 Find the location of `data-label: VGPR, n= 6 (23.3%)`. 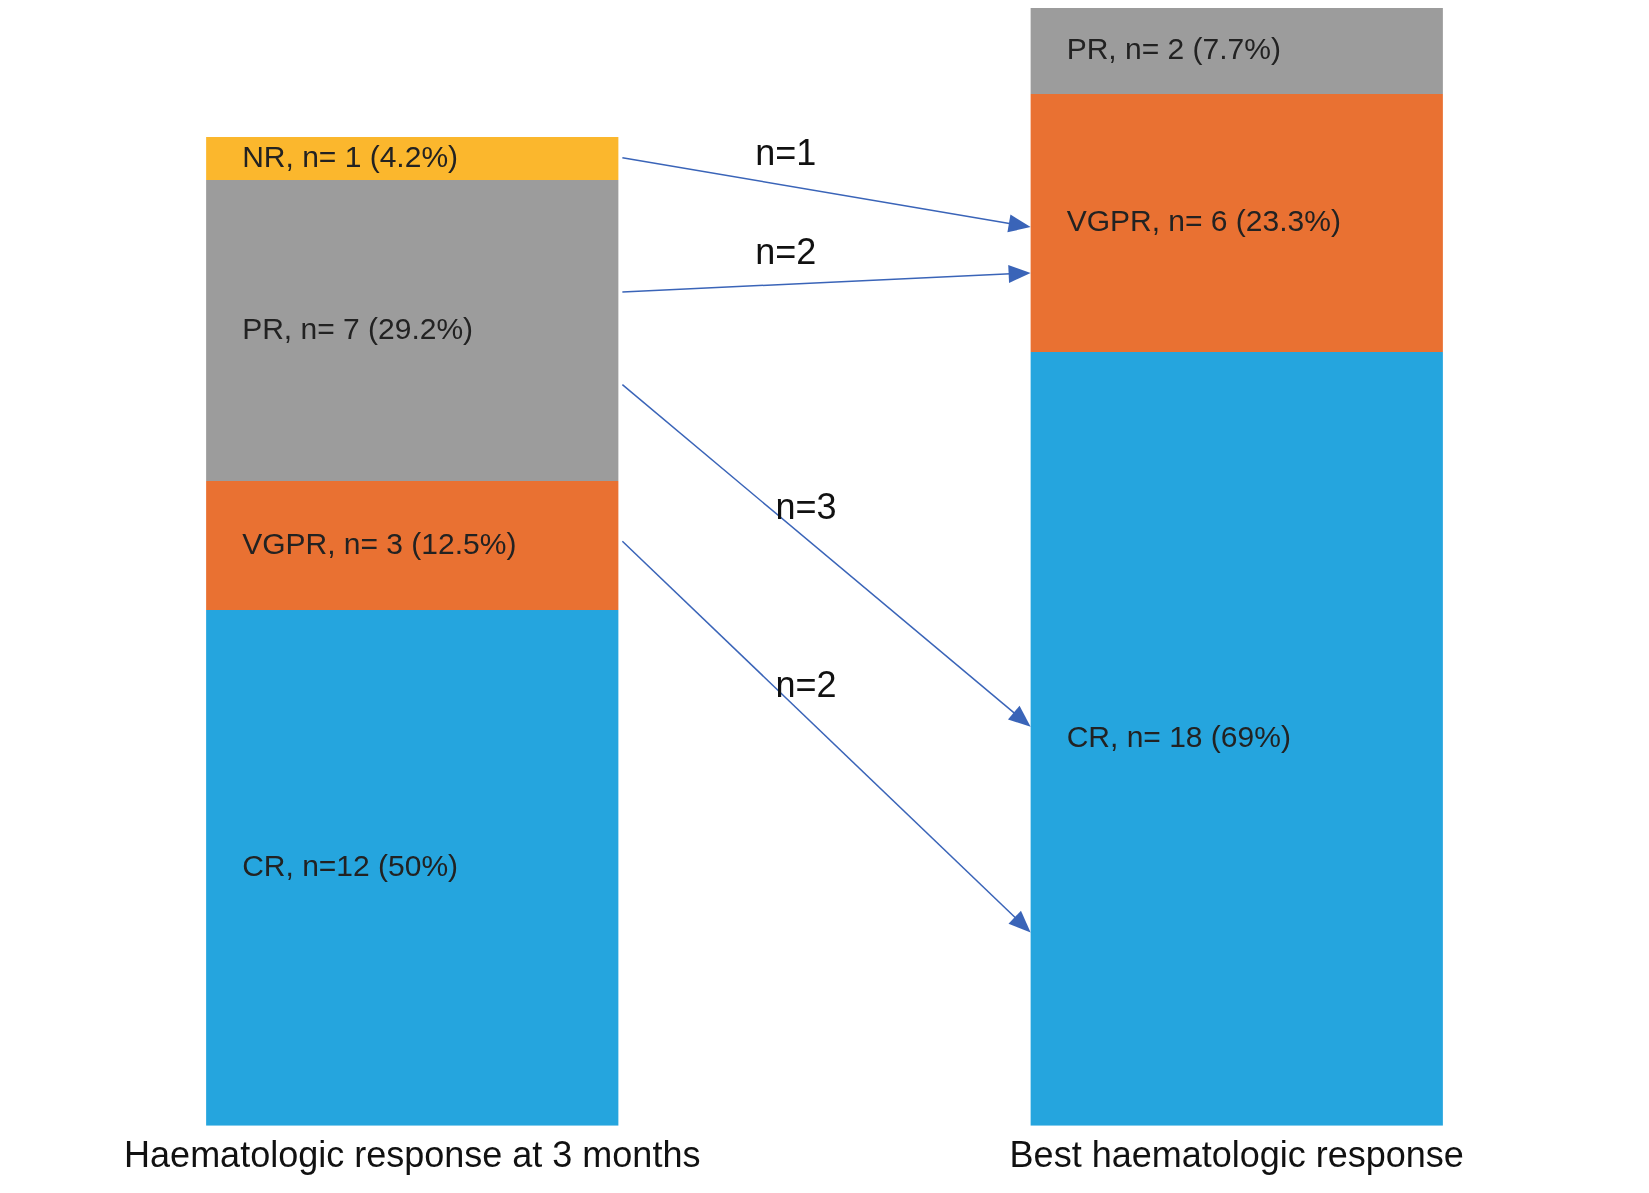

data-label: VGPR, n= 6 (23.3%) is located at coordinates (1203, 221).